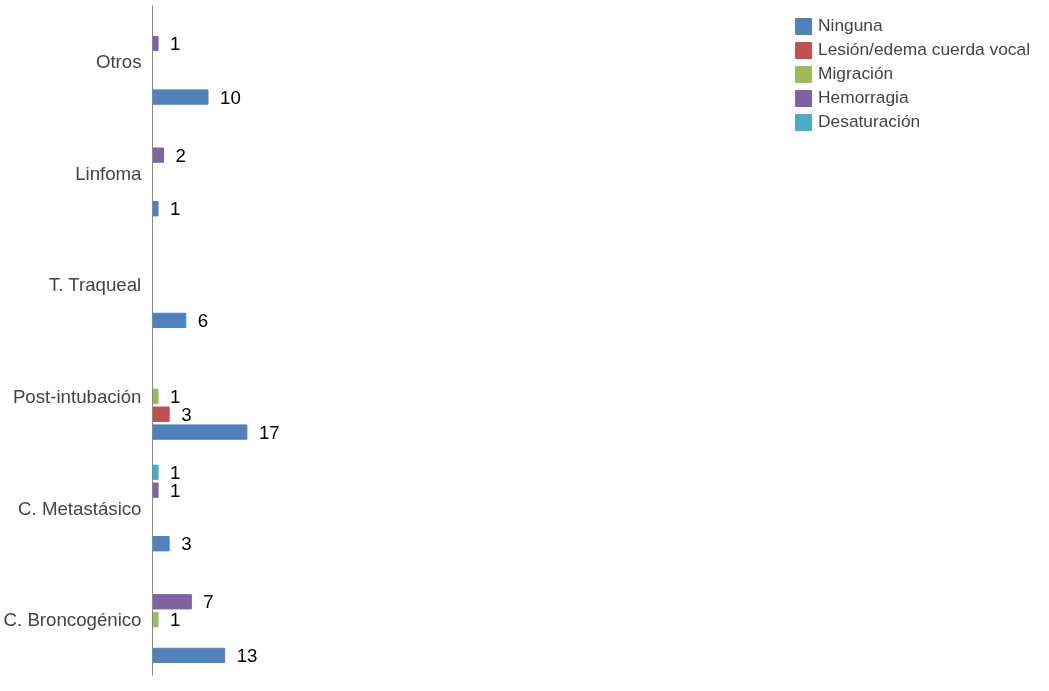 The image size is (1049, 691). Describe the element at coordinates (269, 432) in the screenshot. I see `data-label: 17` at that location.